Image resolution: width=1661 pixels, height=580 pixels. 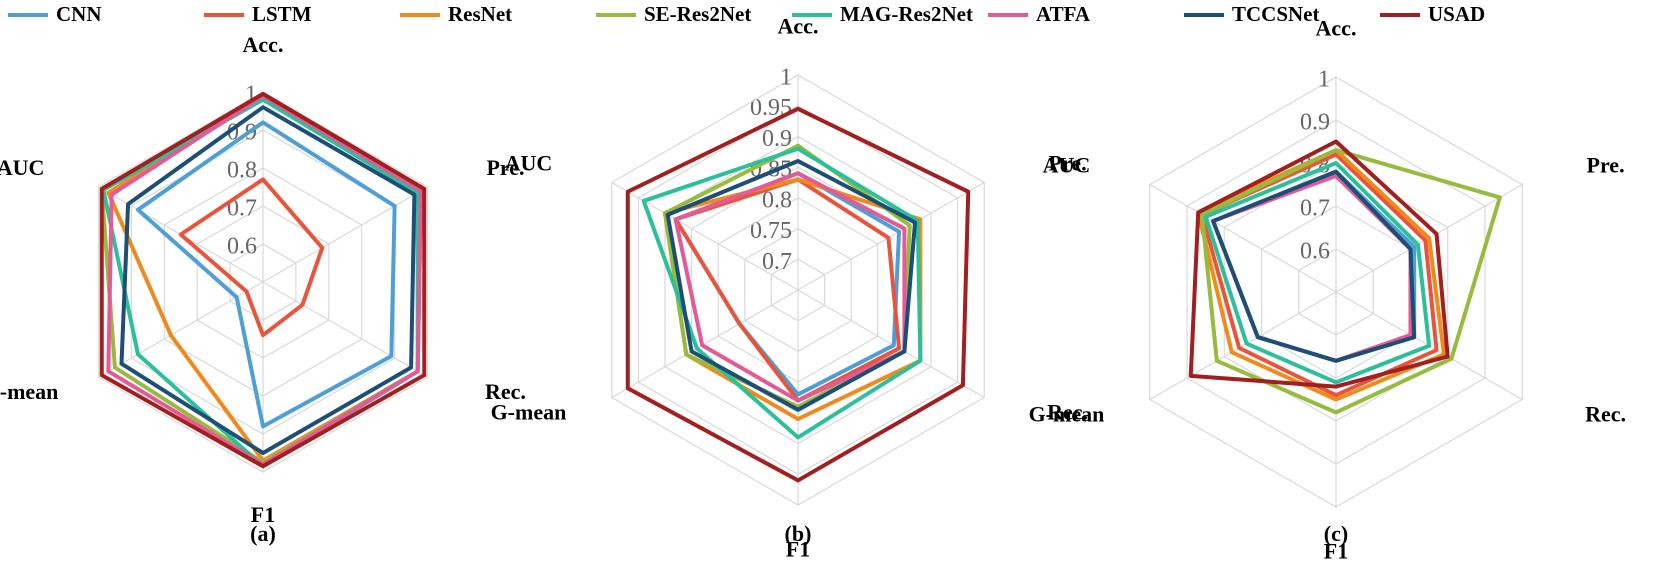 What do you see at coordinates (282, 14) in the screenshot?
I see `legend-label: LSTM` at bounding box center [282, 14].